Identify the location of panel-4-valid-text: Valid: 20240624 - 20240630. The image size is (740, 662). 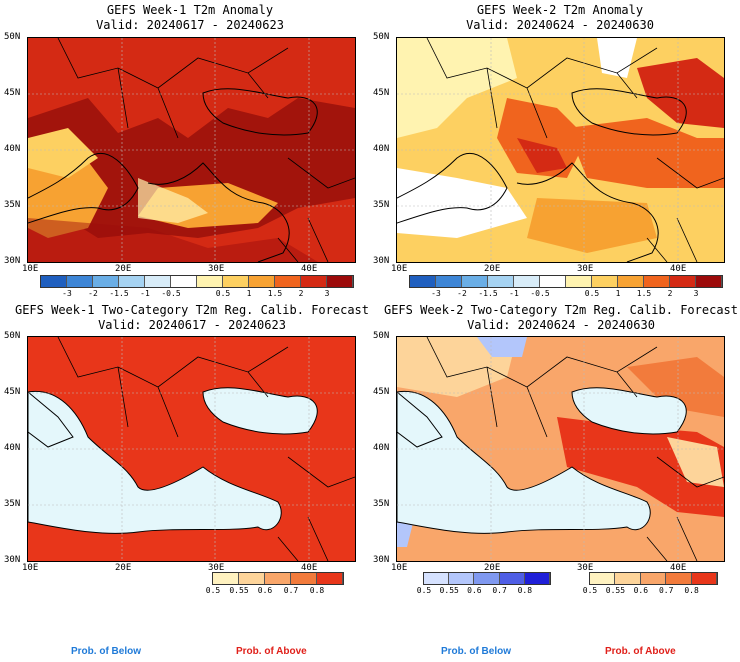
(561, 325).